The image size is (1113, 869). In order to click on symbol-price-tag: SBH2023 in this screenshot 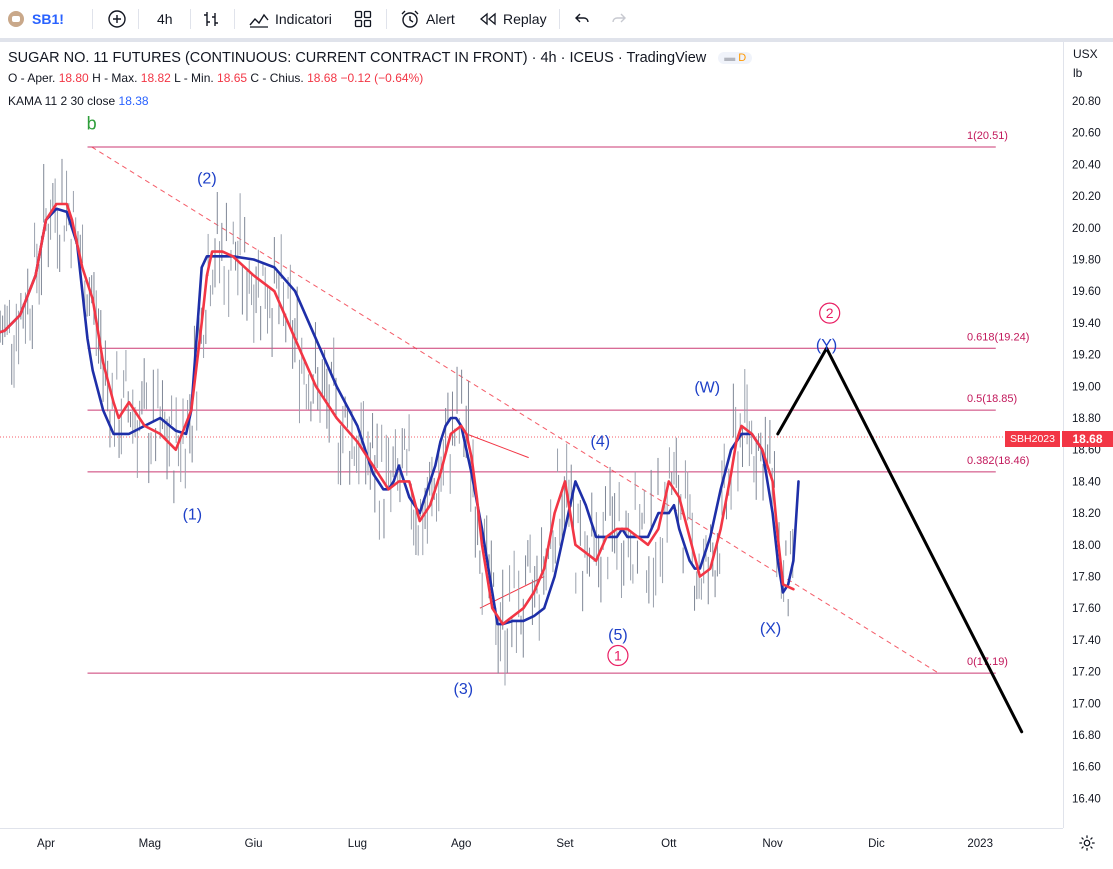, I will do `click(1032, 439)`.